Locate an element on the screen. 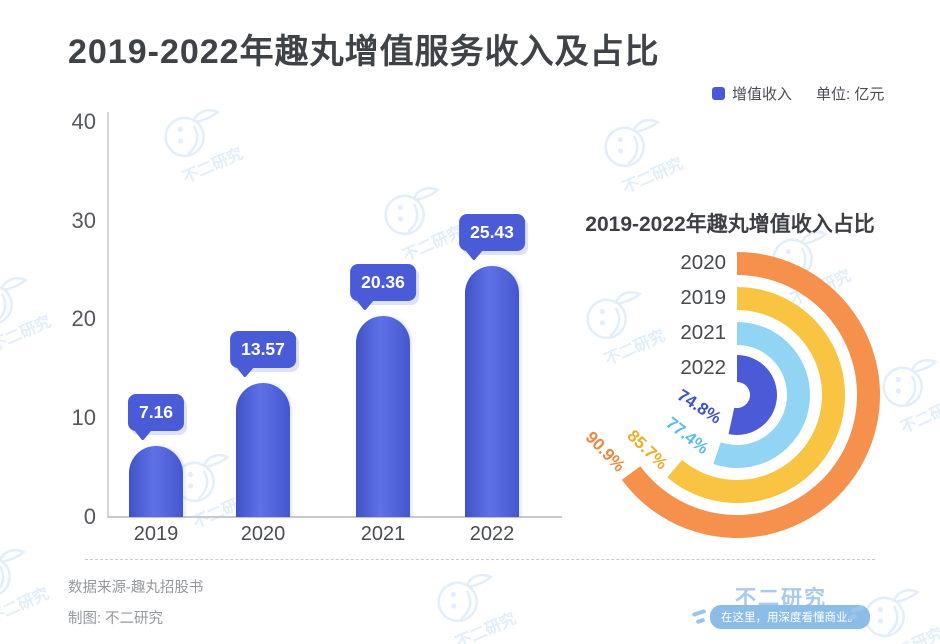 The image size is (940, 644). y-axis-tick-label: 10 is located at coordinates (83, 418).